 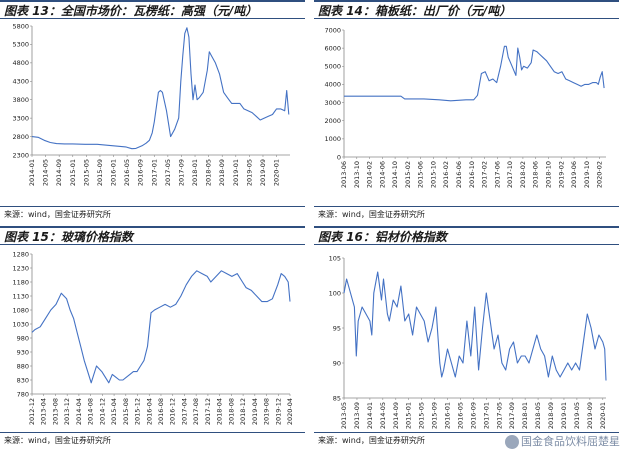 What do you see at coordinates (433, 174) in the screenshot?
I see `x-tick-label: 2015-10` at bounding box center [433, 174].